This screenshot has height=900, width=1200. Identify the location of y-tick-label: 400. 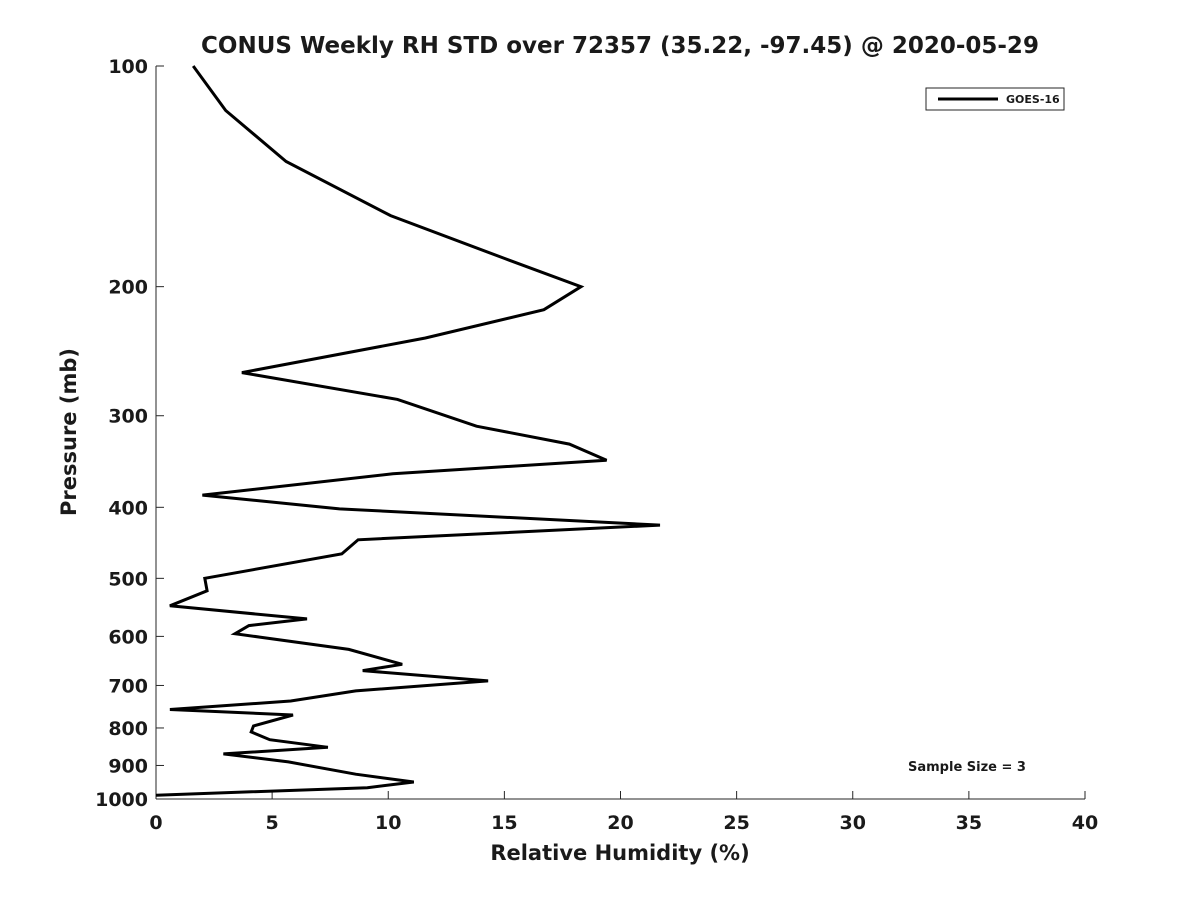
(128, 508).